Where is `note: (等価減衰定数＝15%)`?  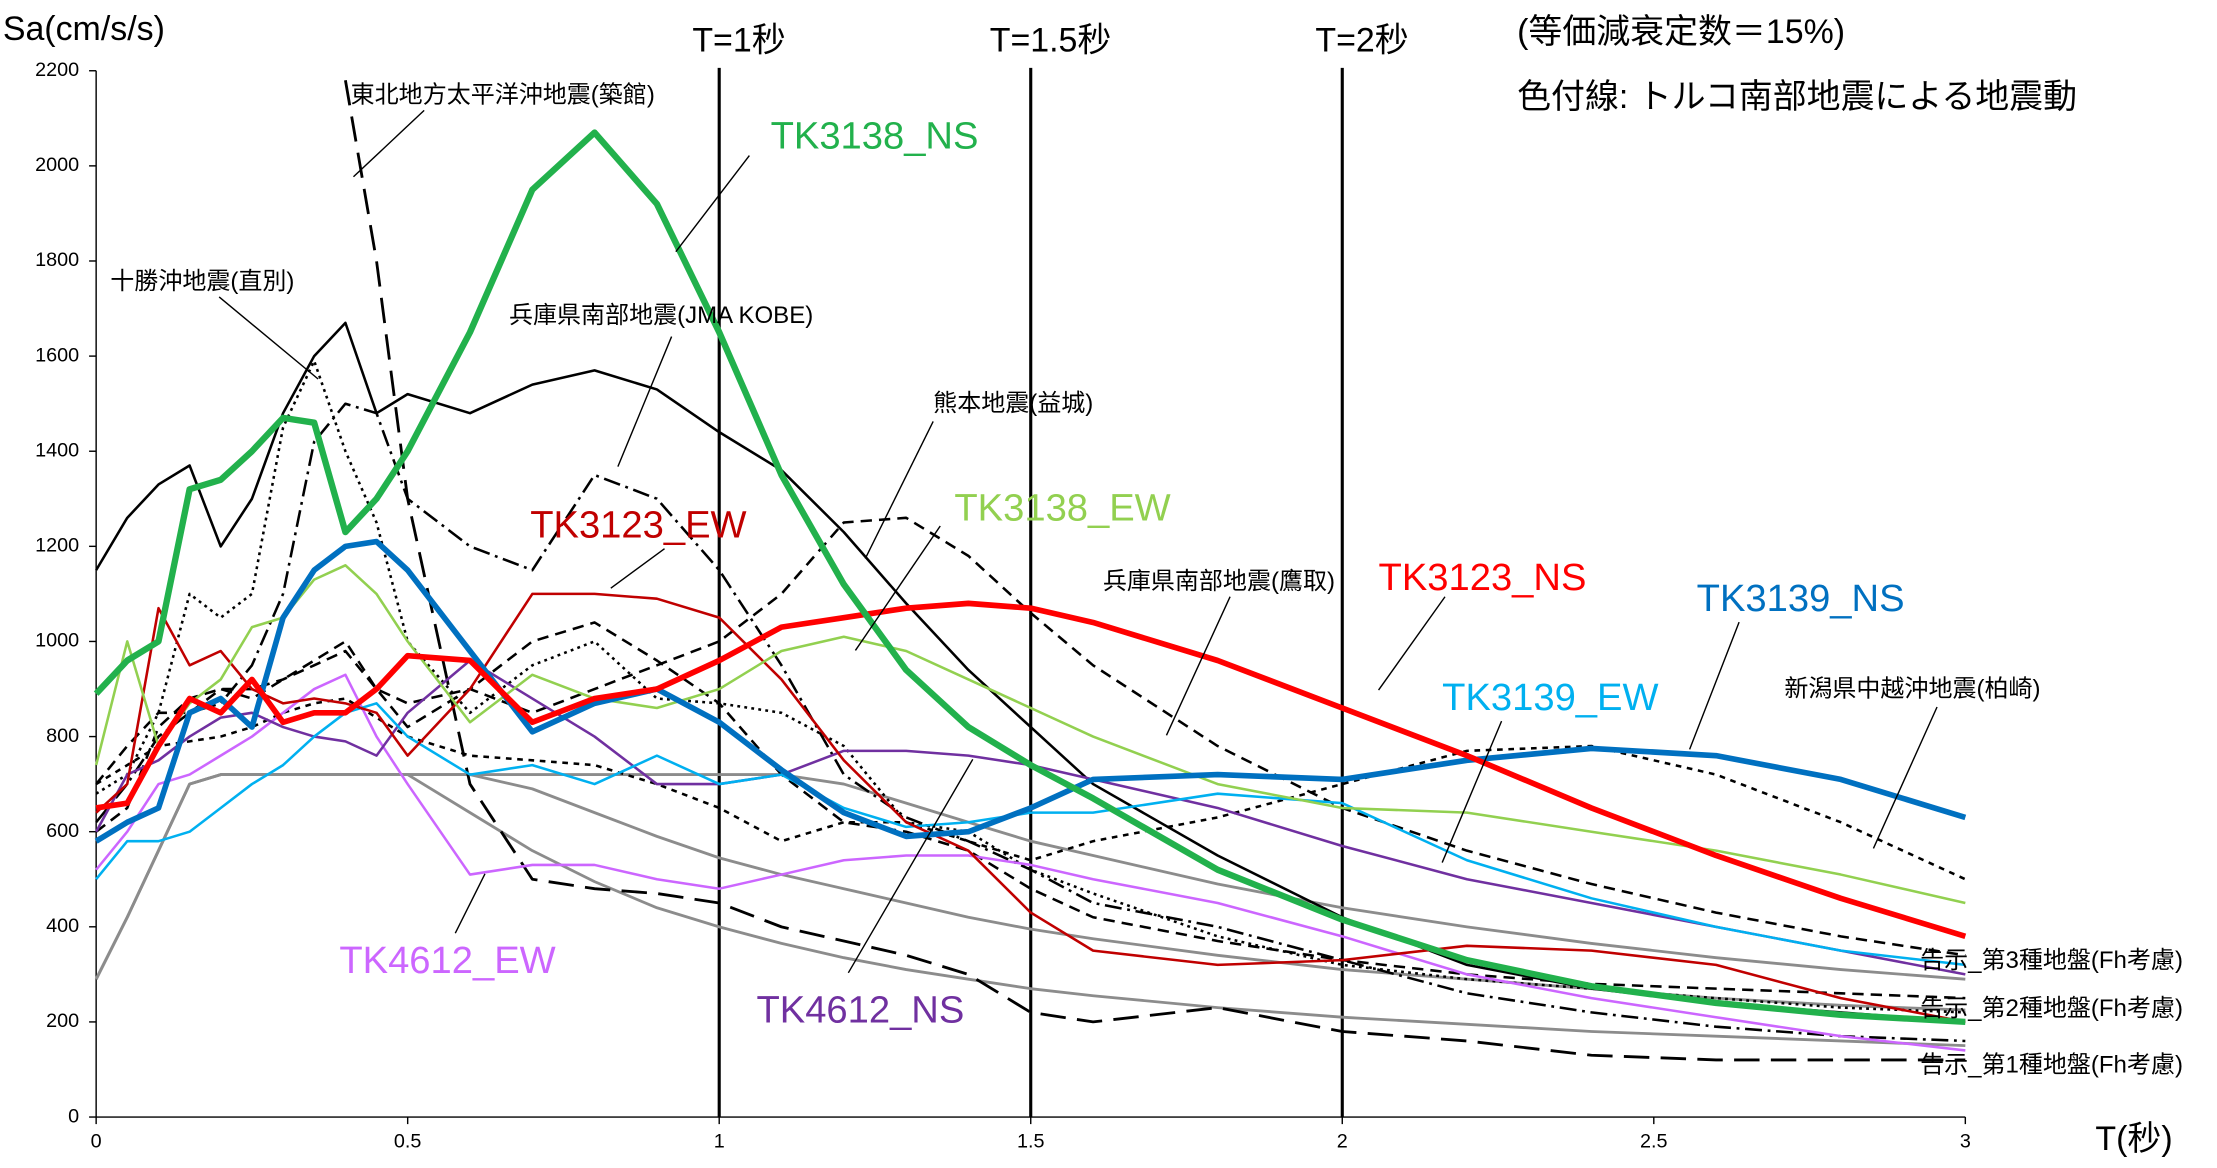 note: (等価減衰定数＝15%) is located at coordinates (1681, 32).